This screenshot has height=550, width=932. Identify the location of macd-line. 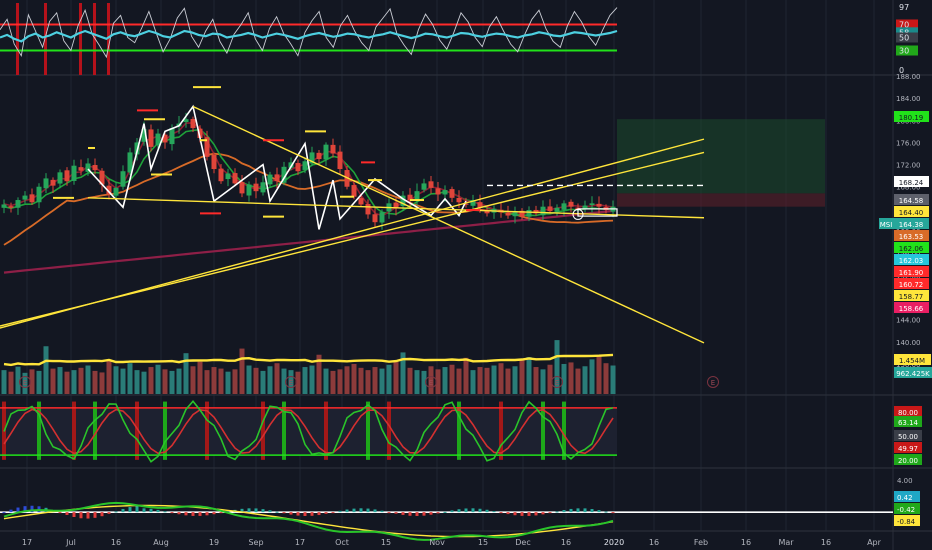
(308, 521).